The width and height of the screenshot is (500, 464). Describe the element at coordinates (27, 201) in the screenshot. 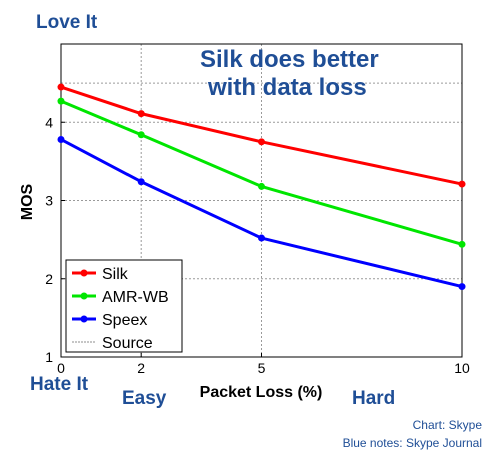

I see `y-axis-label: MOS` at that location.